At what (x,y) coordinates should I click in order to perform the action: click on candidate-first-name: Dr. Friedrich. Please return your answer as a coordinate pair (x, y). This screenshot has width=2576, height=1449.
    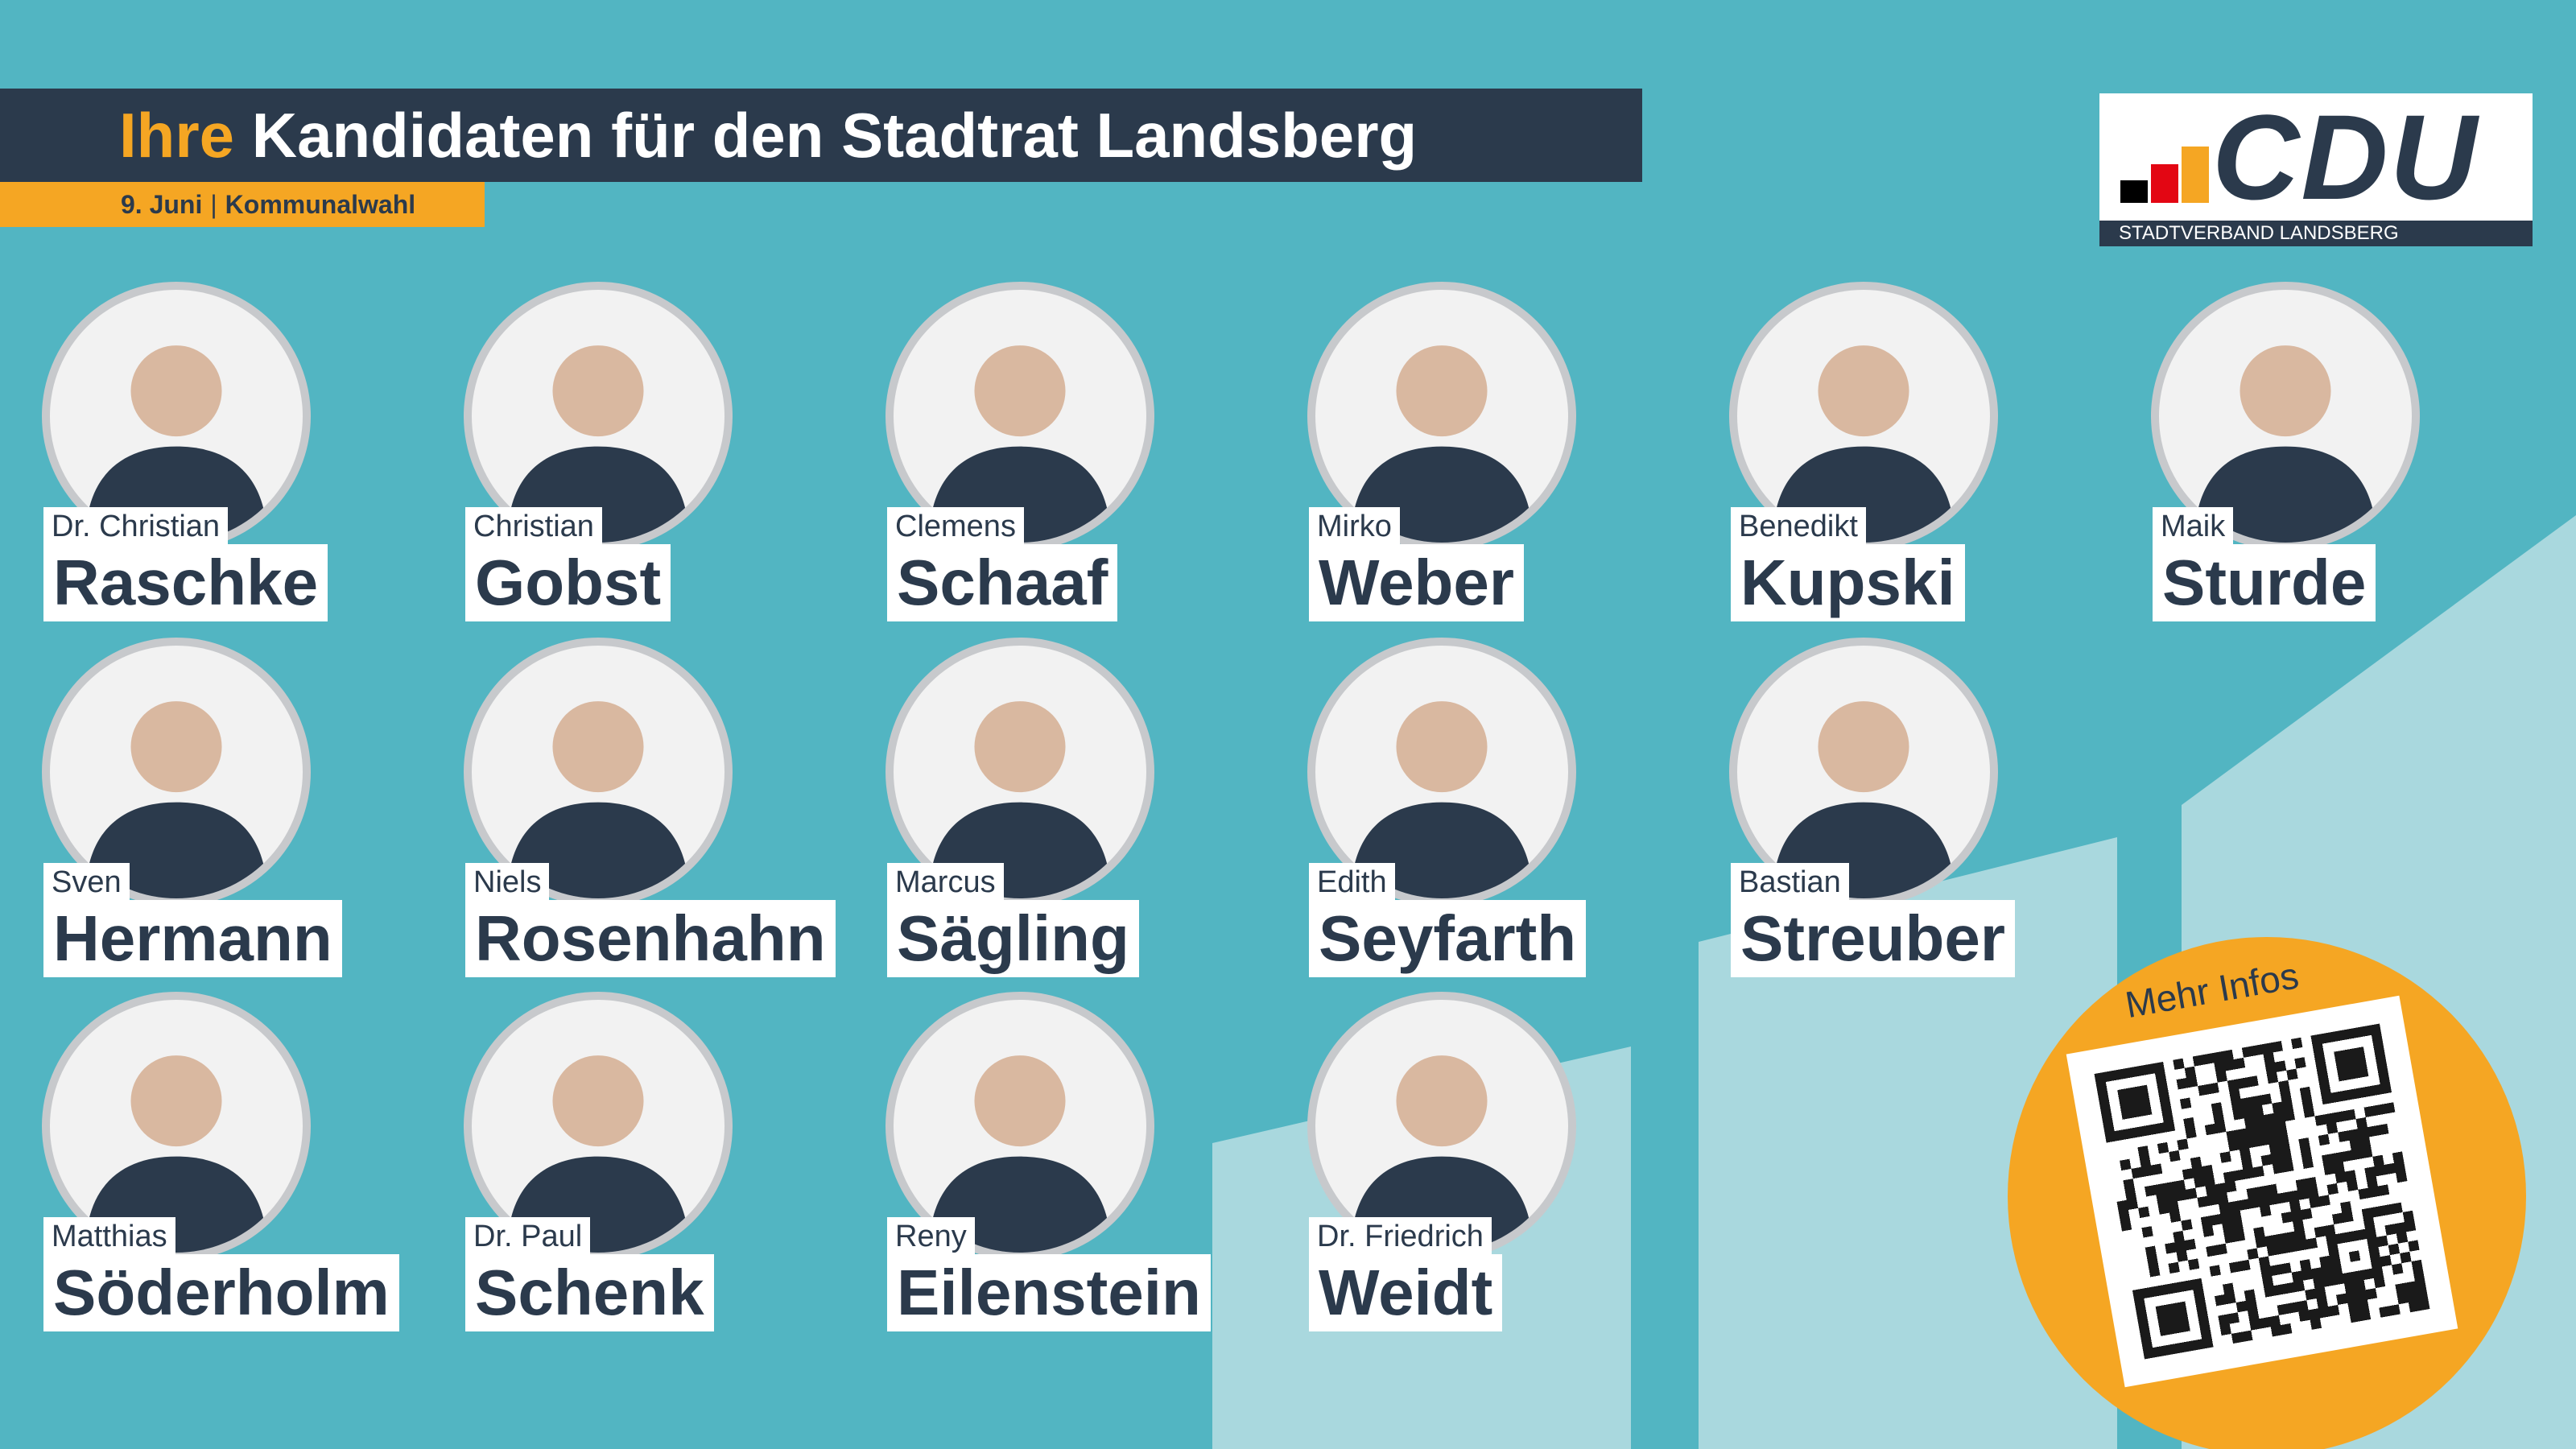
    Looking at the image, I should click on (1400, 1235).